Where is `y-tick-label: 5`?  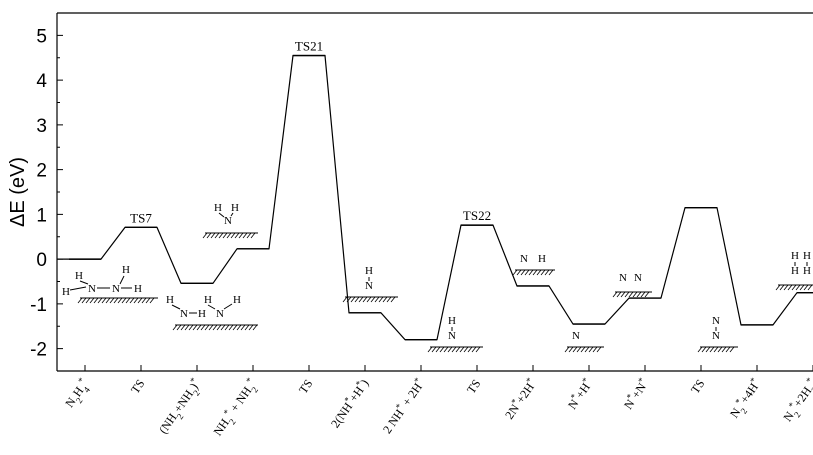 y-tick-label: 5 is located at coordinates (41, 36).